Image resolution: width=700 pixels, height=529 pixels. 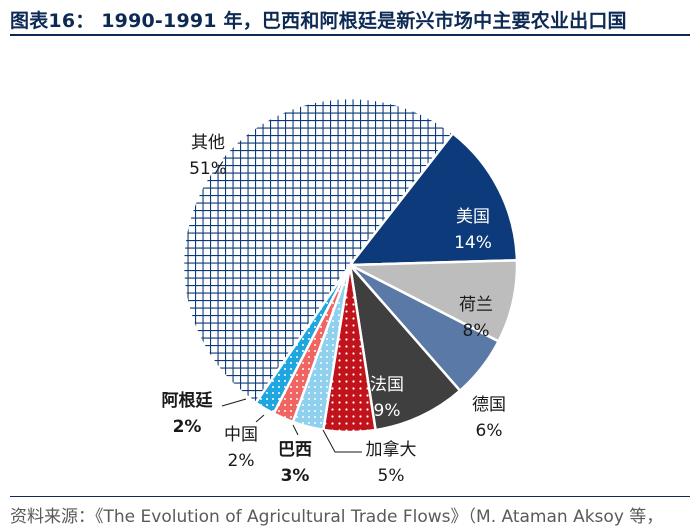 I want to click on slice-label-7: 中国, so click(x=241, y=435).